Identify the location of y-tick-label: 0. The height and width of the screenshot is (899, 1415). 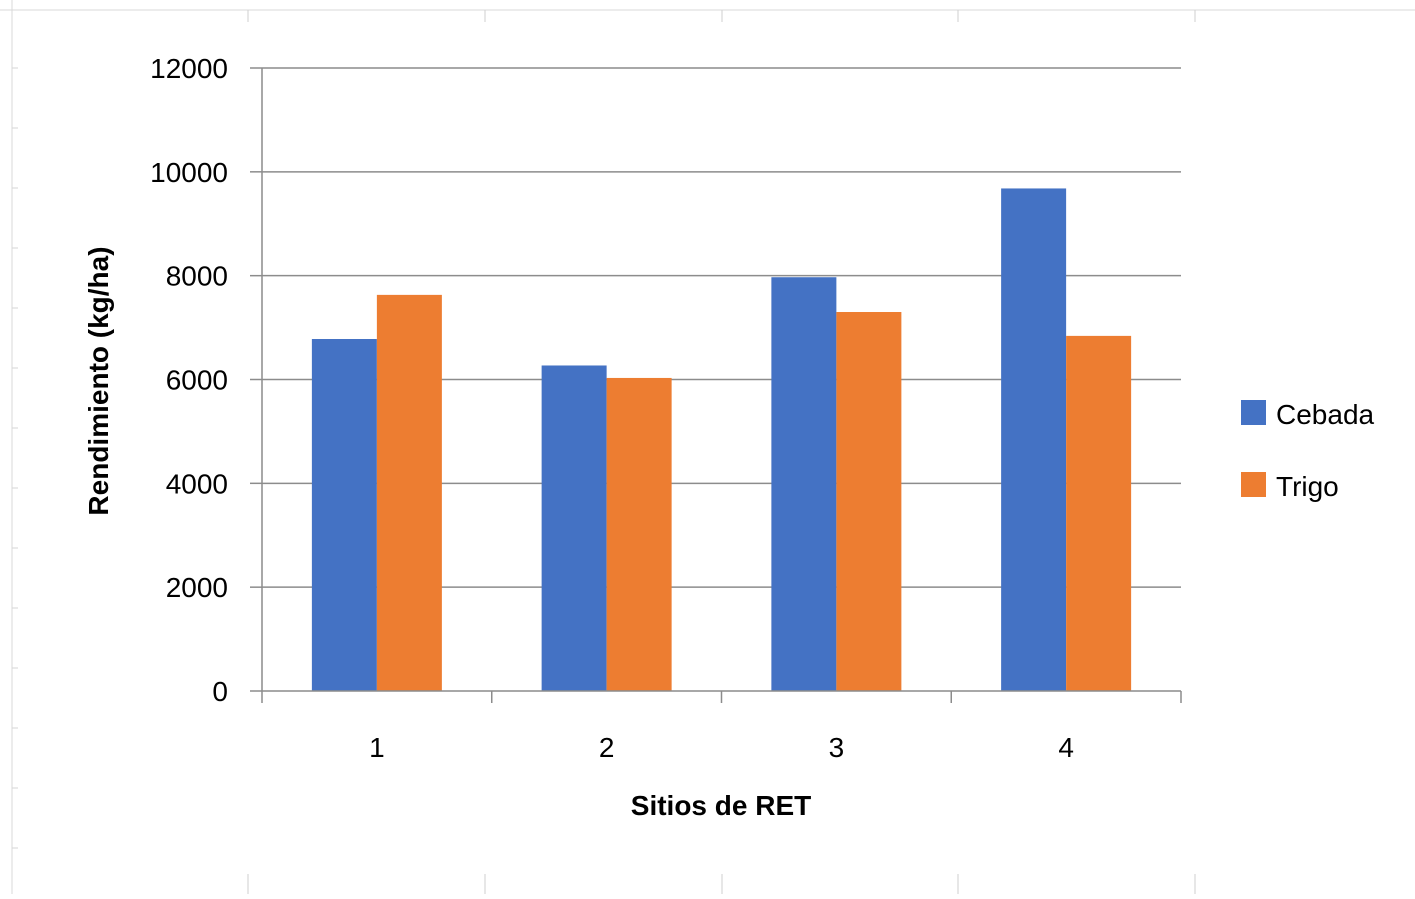
(220, 691).